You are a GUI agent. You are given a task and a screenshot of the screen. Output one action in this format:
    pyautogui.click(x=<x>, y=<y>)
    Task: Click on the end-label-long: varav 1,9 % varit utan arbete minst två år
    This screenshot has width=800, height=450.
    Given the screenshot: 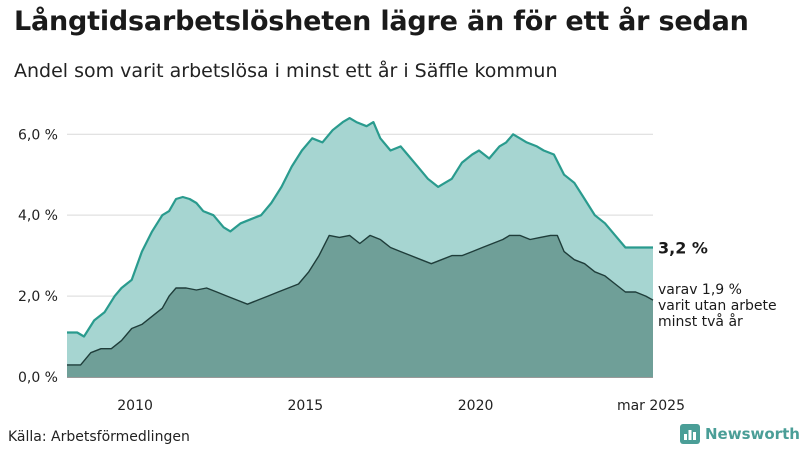 What is the action you would take?
    pyautogui.click(x=717, y=306)
    